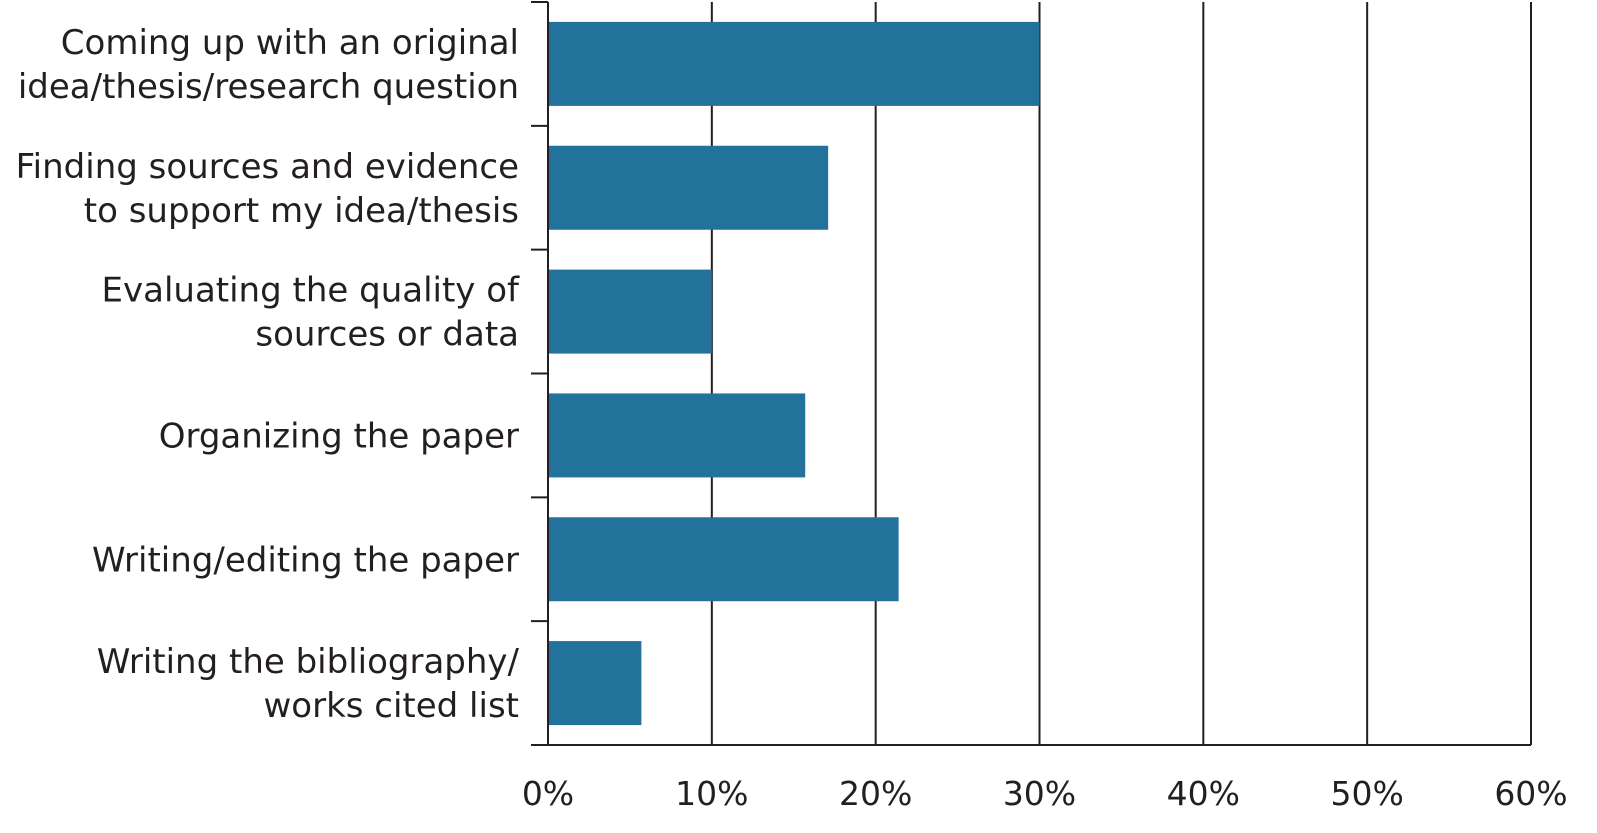 This screenshot has width=1597, height=833. What do you see at coordinates (548, 793) in the screenshot?
I see `x-tick-label: 0%` at bounding box center [548, 793].